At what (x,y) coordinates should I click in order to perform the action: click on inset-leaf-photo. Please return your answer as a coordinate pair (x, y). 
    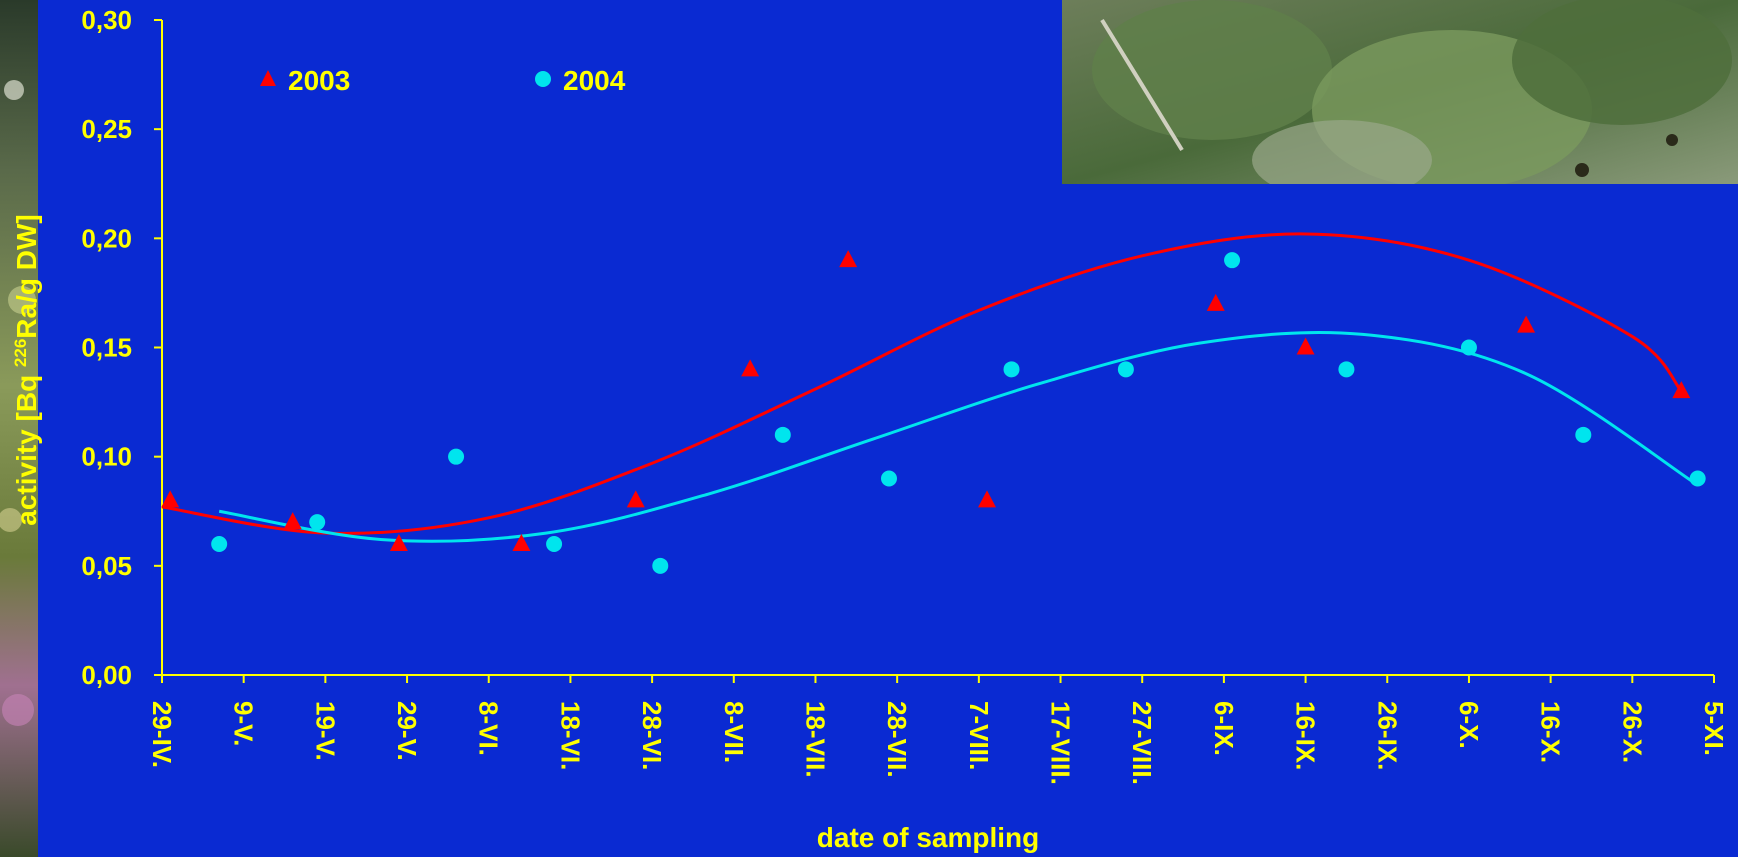
    Looking at the image, I should click on (1400, 92).